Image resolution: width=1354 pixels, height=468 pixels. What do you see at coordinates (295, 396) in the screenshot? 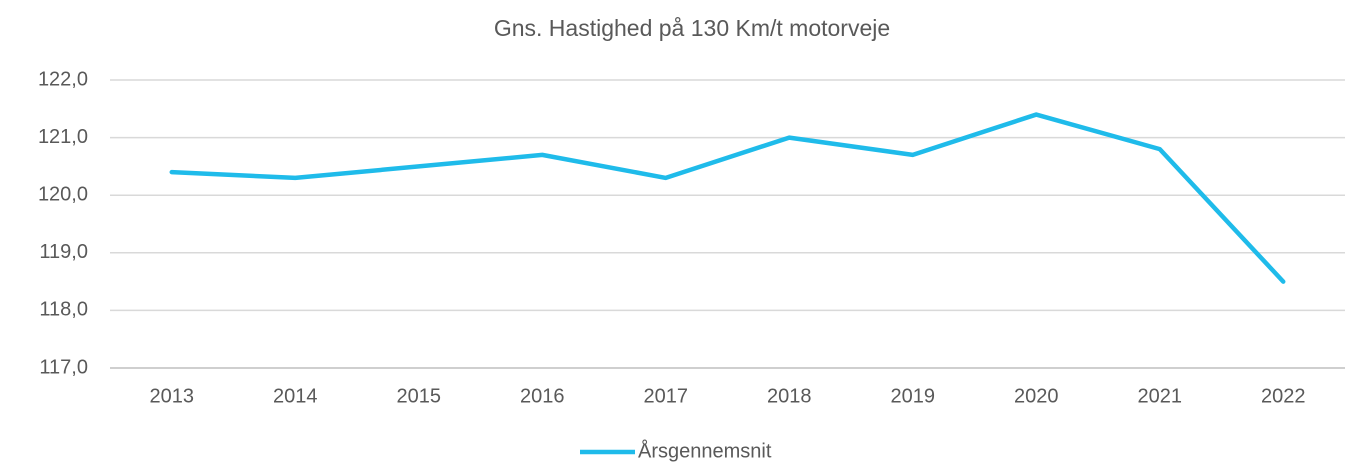
I see `x-tick-label: 2014` at bounding box center [295, 396].